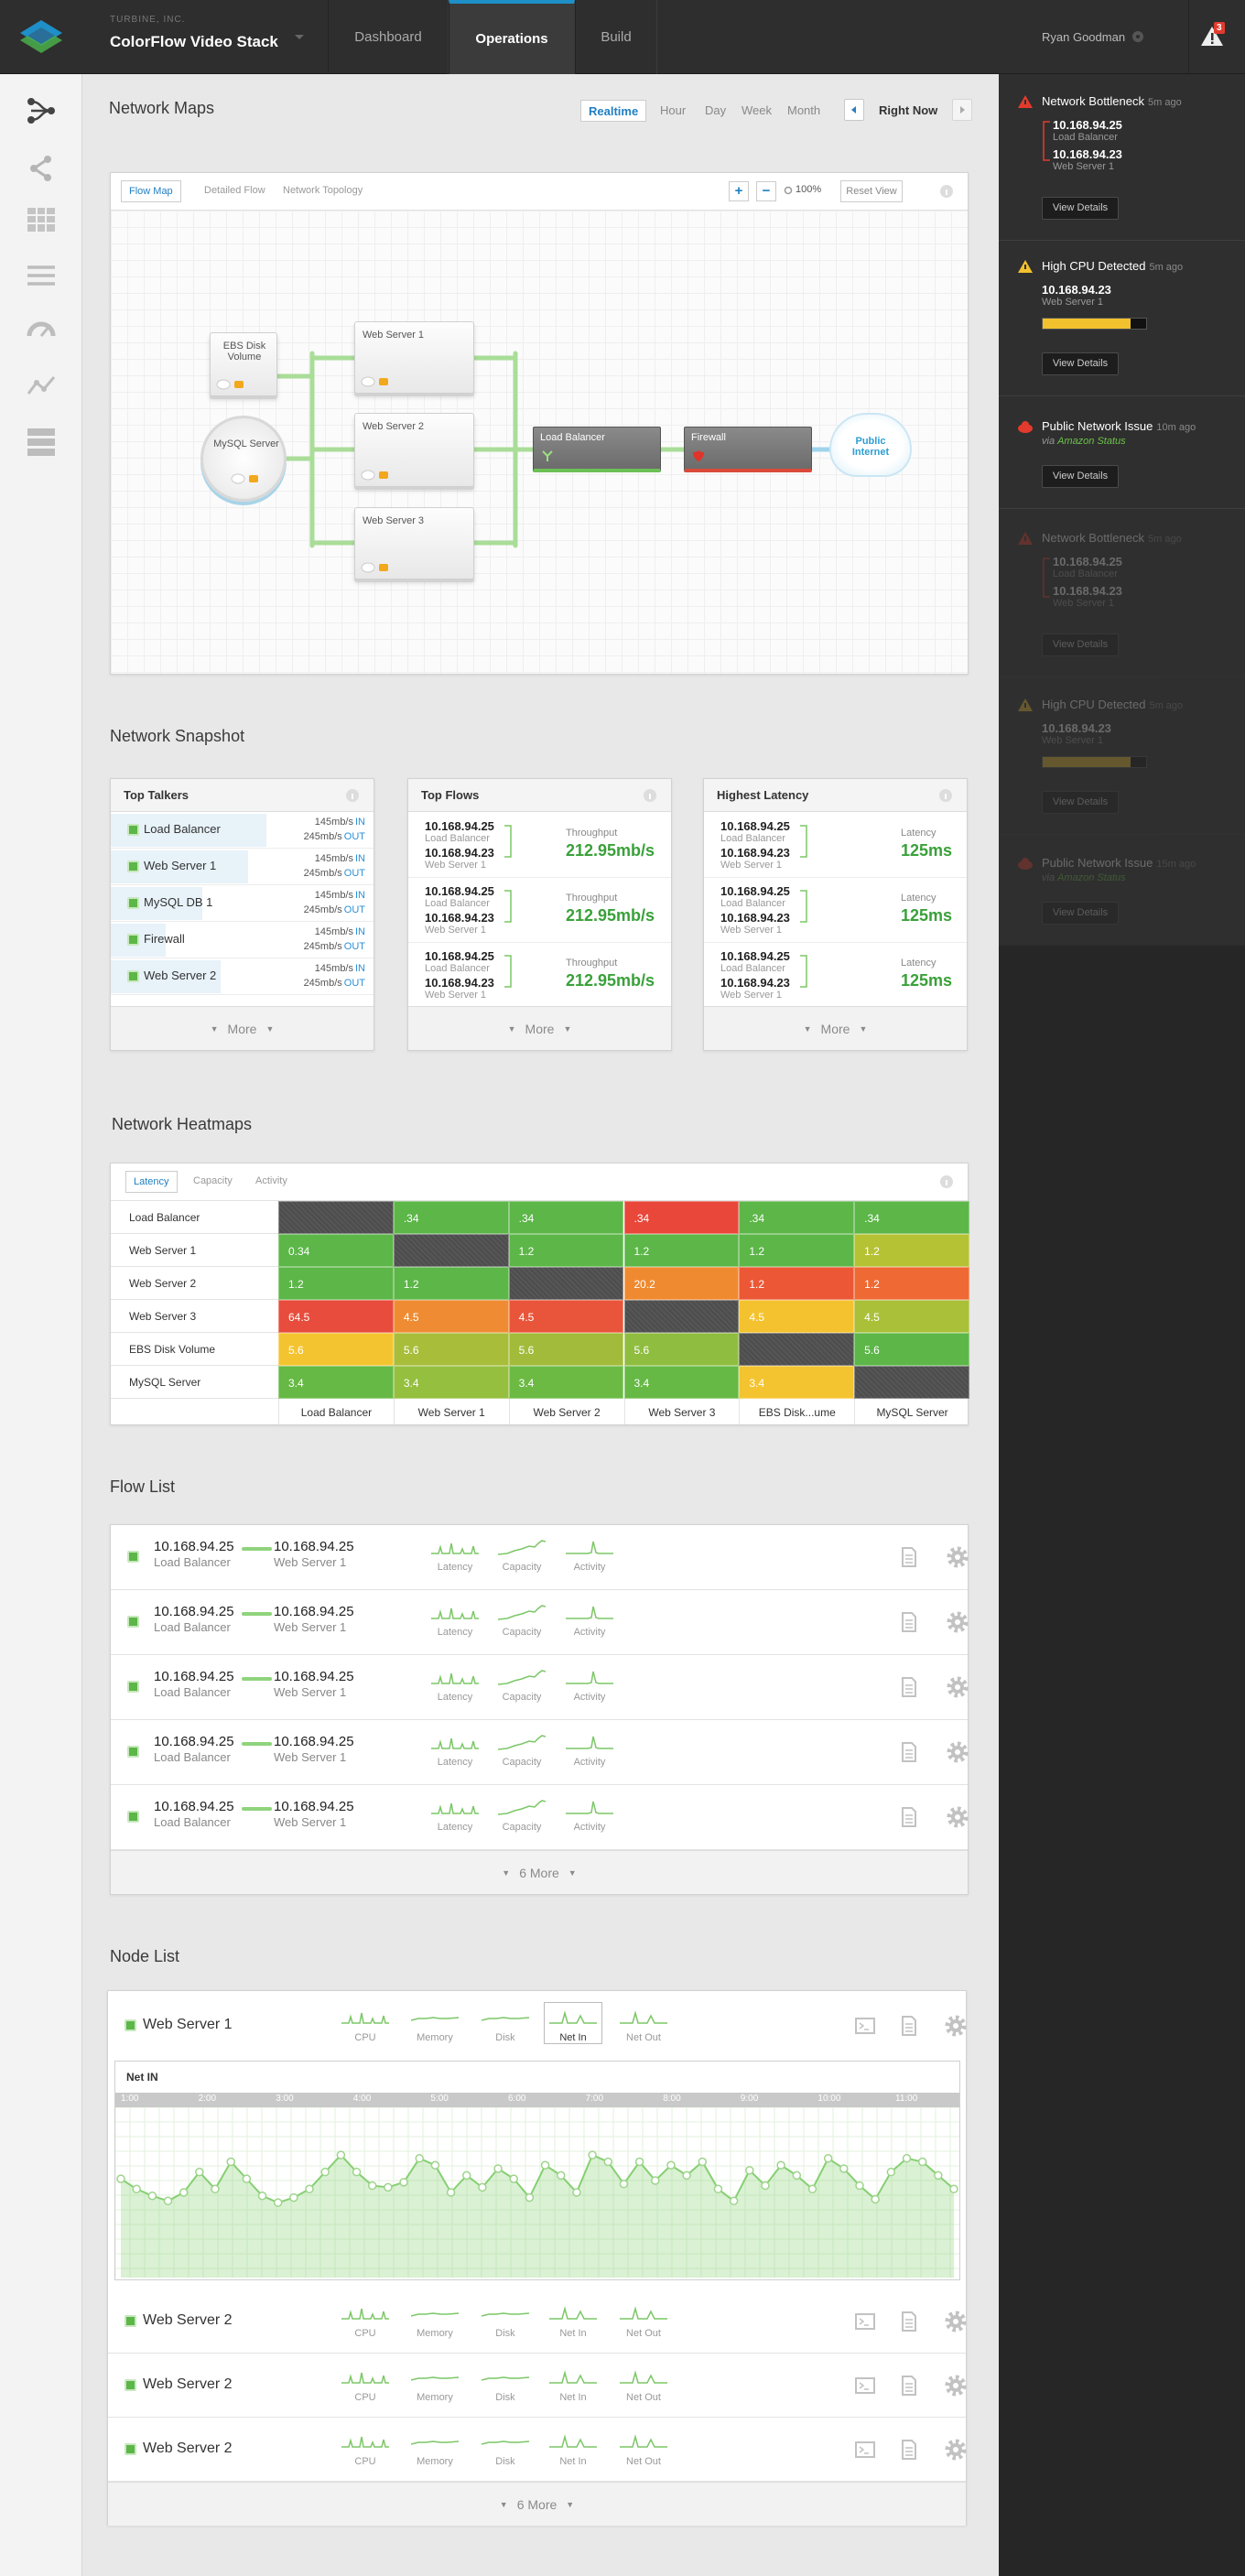  Describe the element at coordinates (613, 111) in the screenshot. I see `time-range: Realtime` at that location.